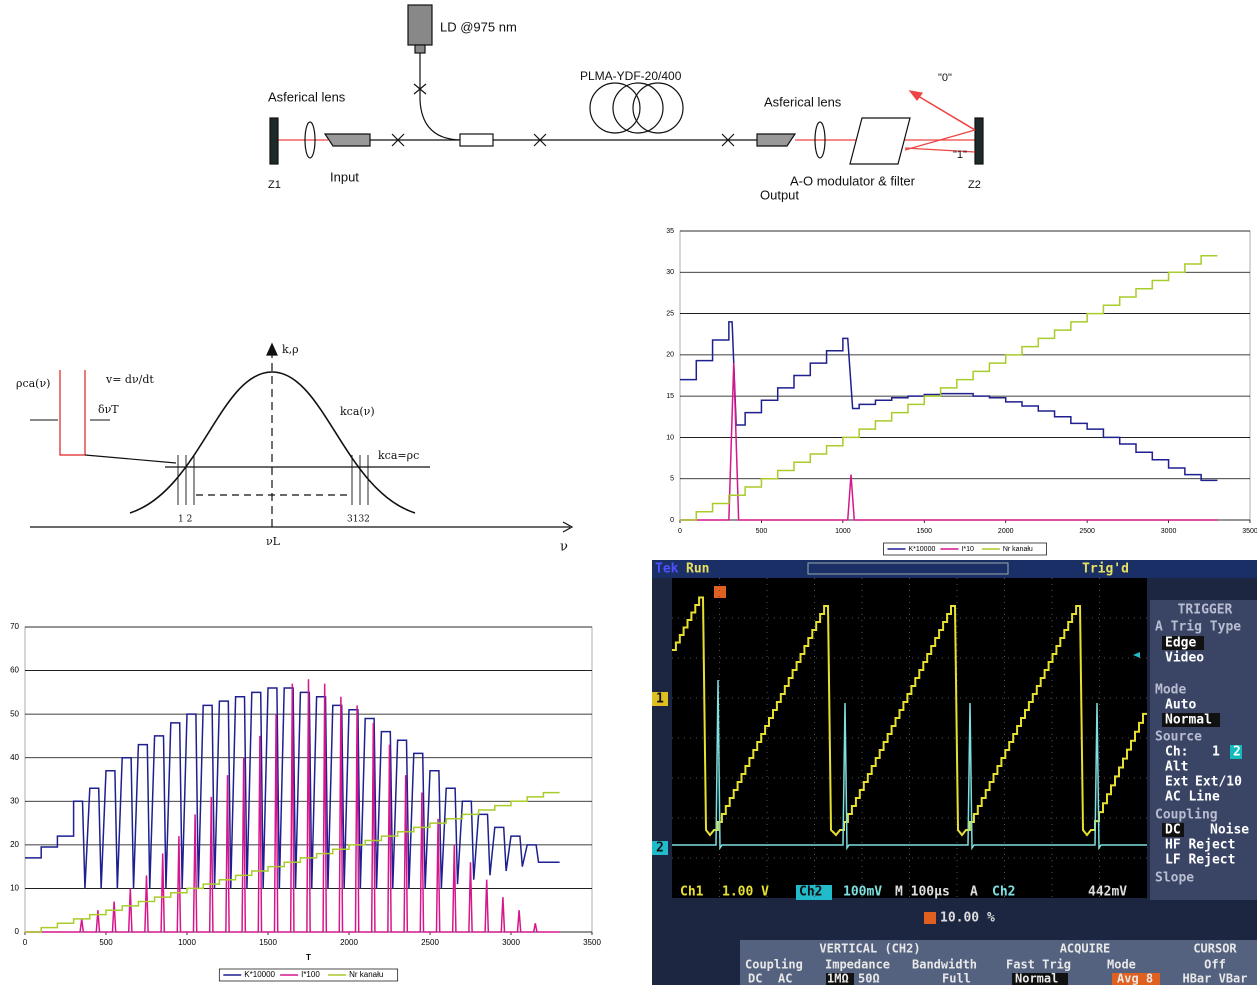 The image size is (1257, 985). I want to click on legend-box, so click(308, 975).